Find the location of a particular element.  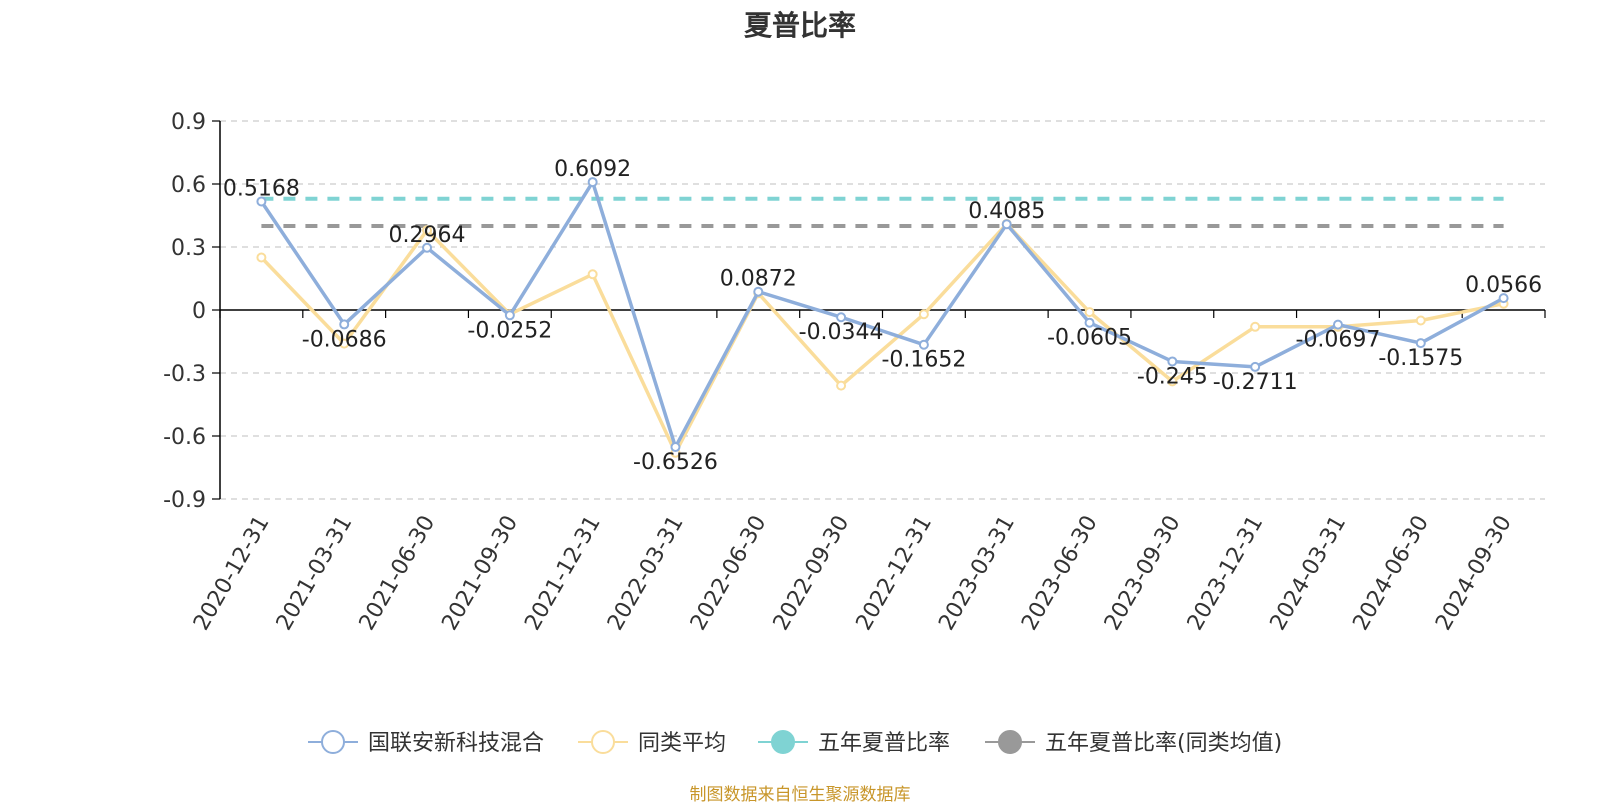

y-tick-label: 0.6 is located at coordinates (188, 185).